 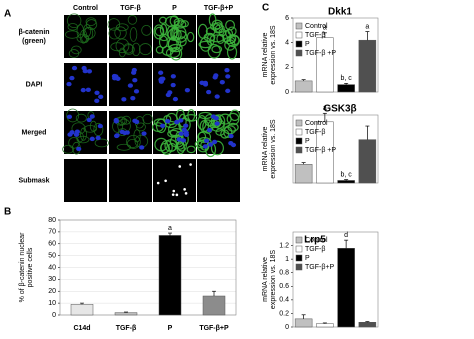 What do you see at coordinates (81, 328) in the screenshot?
I see `x-tick-label: C14d` at bounding box center [81, 328].